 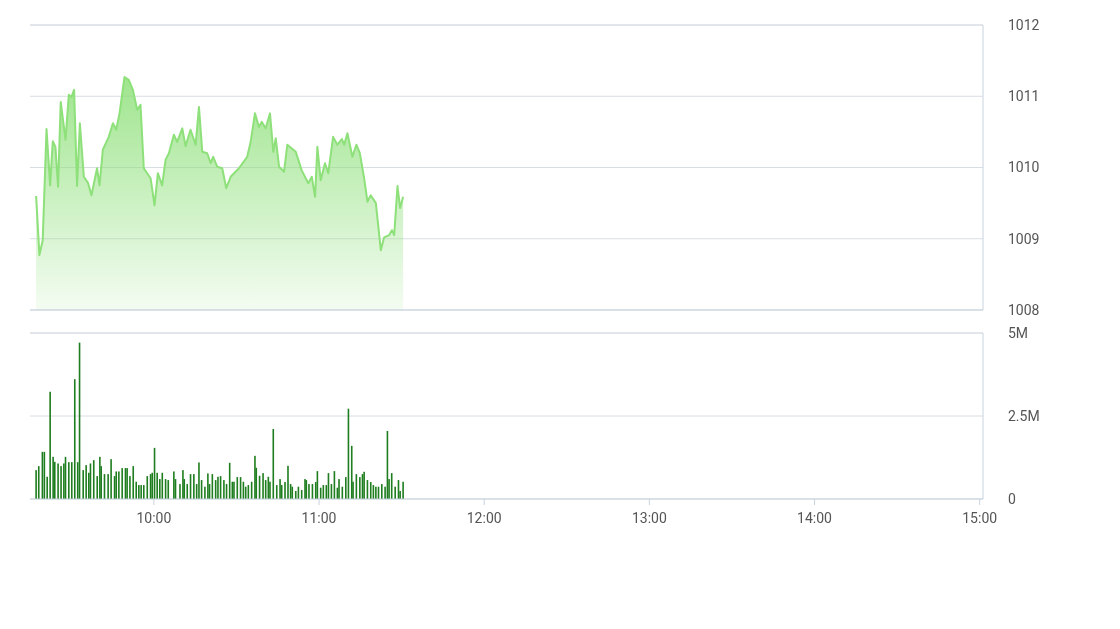 I want to click on x-tick-label: 11:00, so click(x=319, y=518).